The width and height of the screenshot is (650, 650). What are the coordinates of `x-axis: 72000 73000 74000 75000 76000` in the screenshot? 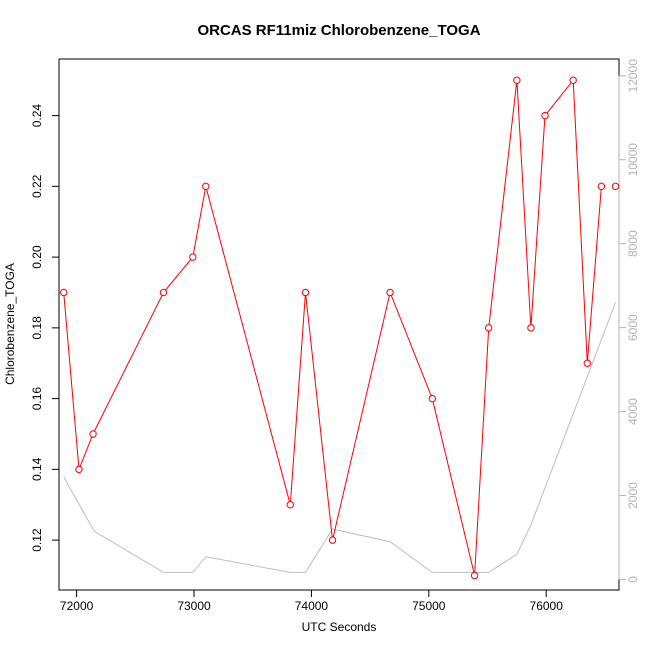 It's located at (312, 601).